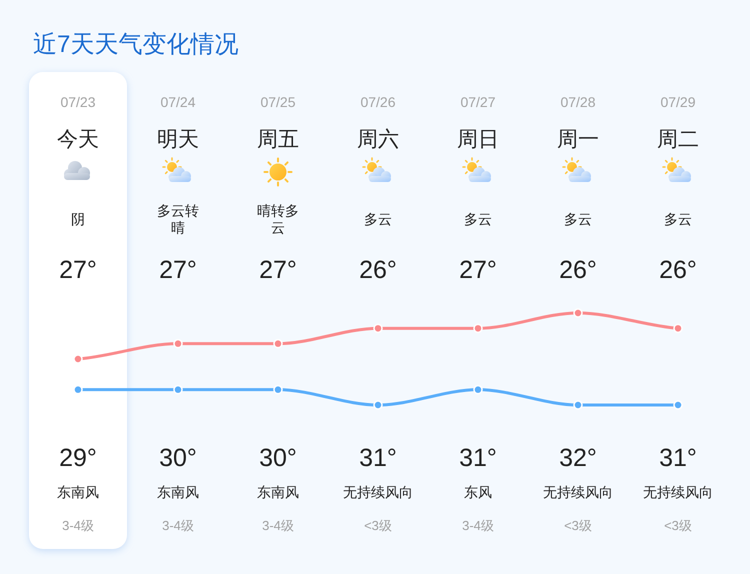 The height and width of the screenshot is (574, 750). I want to click on text: 周日, so click(478, 139).